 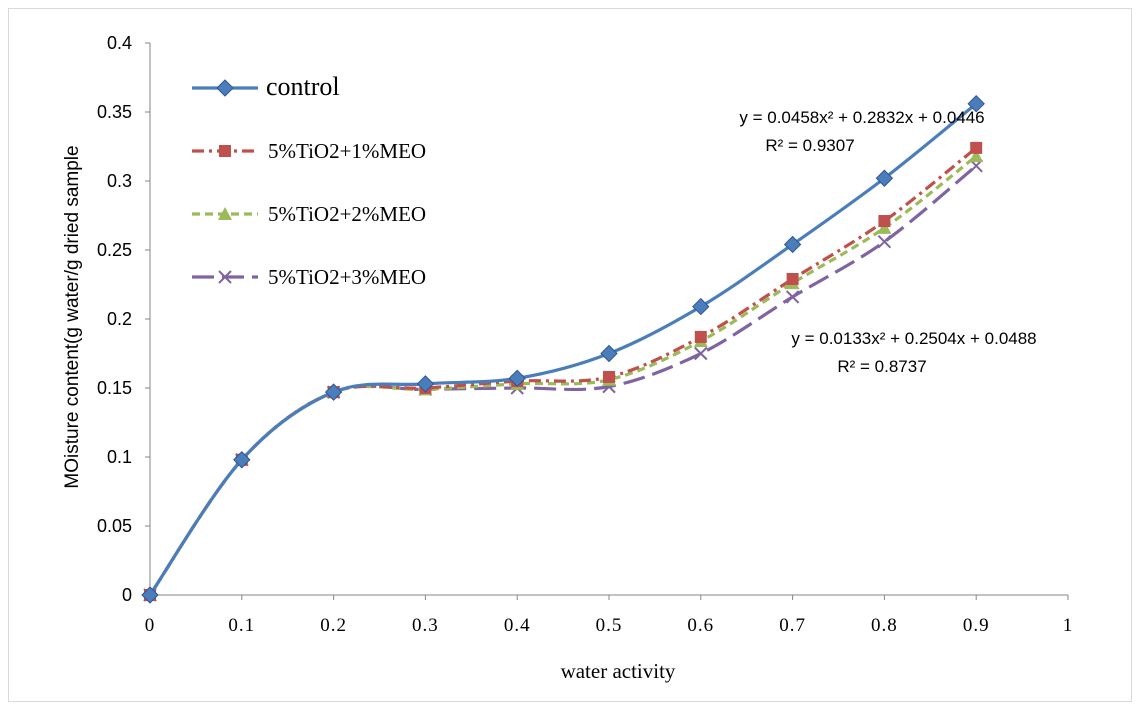 I want to click on y-tick-label: 0.15, so click(x=114, y=388).